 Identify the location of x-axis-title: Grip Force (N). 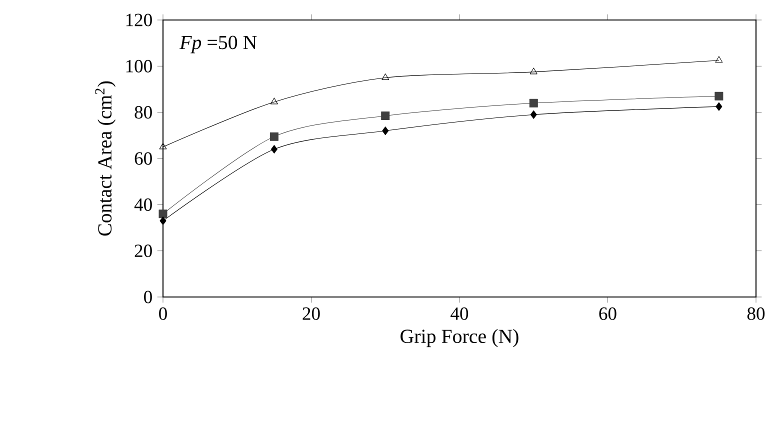
(459, 338).